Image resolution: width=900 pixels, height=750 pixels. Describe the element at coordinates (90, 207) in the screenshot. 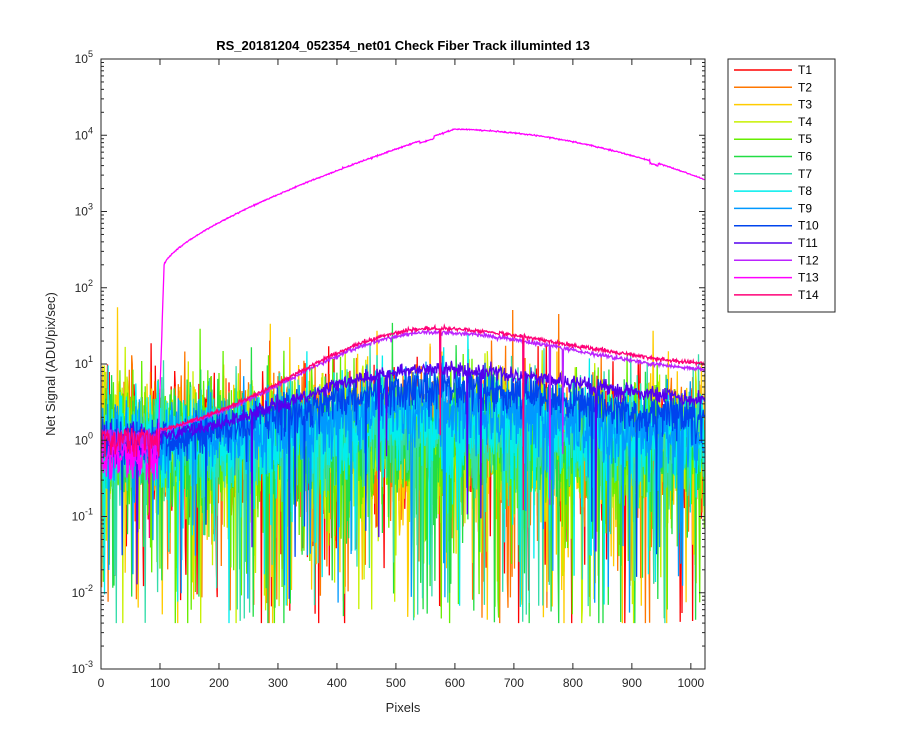

I see `y-tick-exponent: 3` at that location.